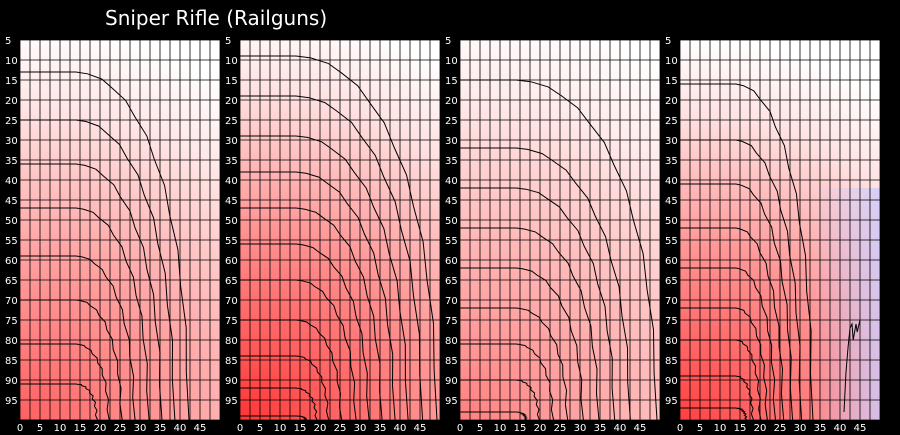 Image resolution: width=900 pixels, height=435 pixels. I want to click on x-tick-label: 25, so click(780, 428).